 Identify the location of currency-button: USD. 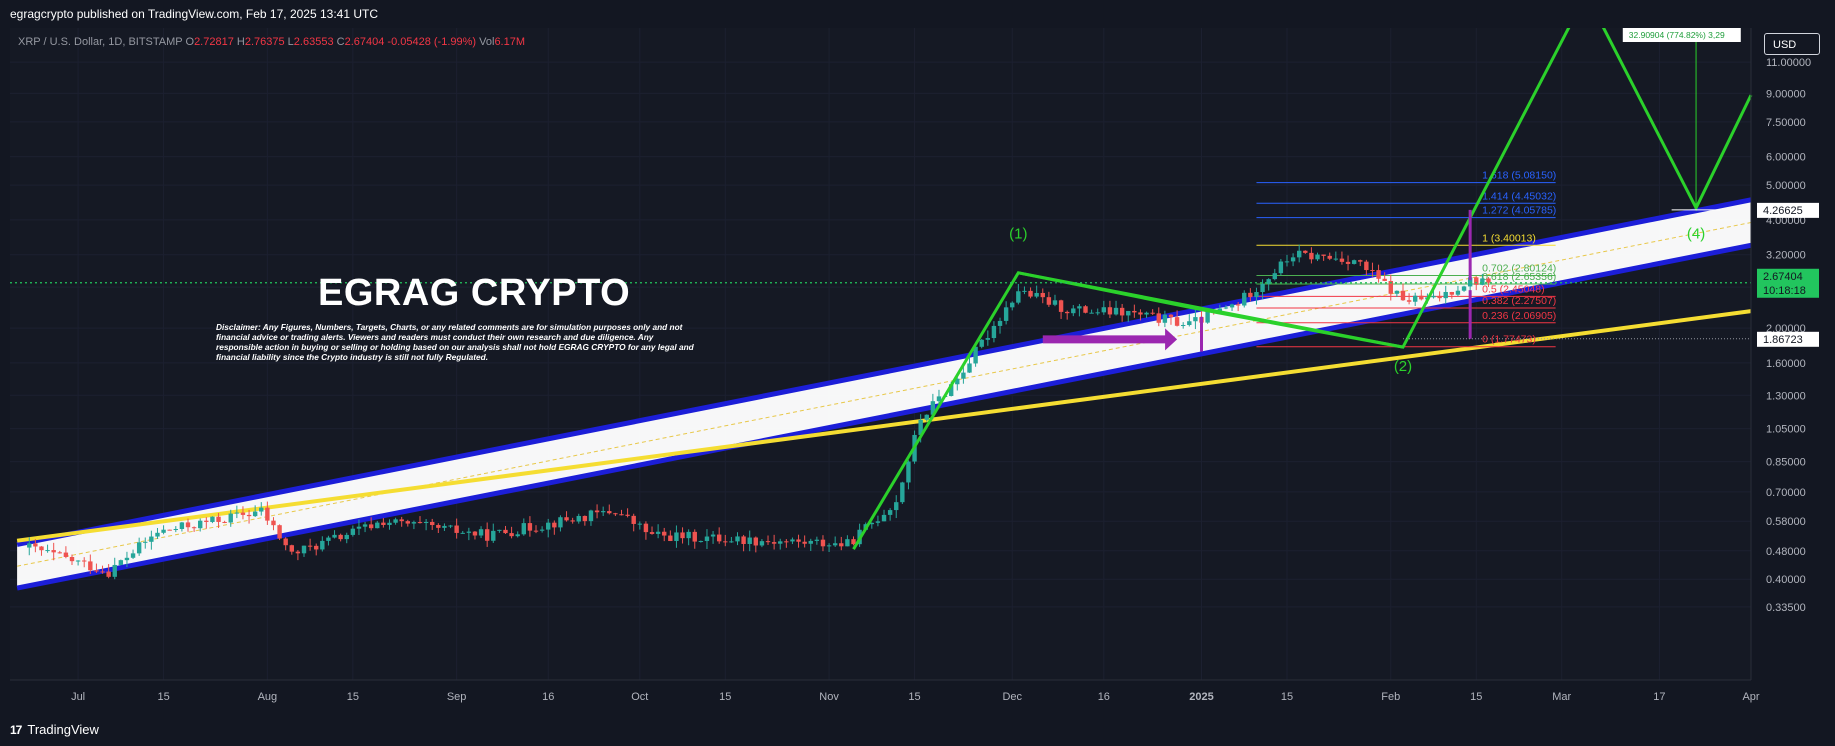
(1792, 44).